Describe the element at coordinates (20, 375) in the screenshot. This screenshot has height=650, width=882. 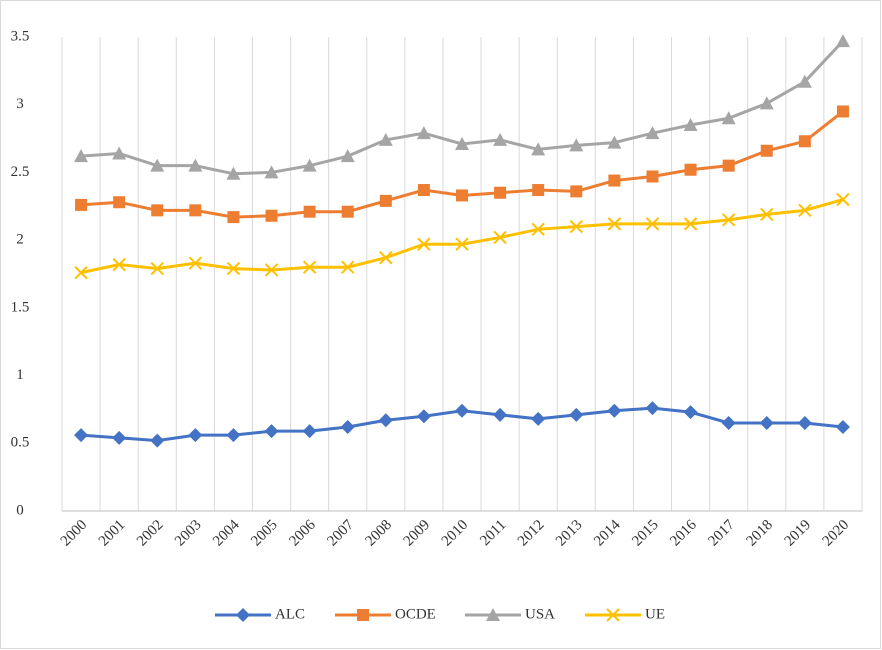
I see `y-tick-label: 1` at that location.